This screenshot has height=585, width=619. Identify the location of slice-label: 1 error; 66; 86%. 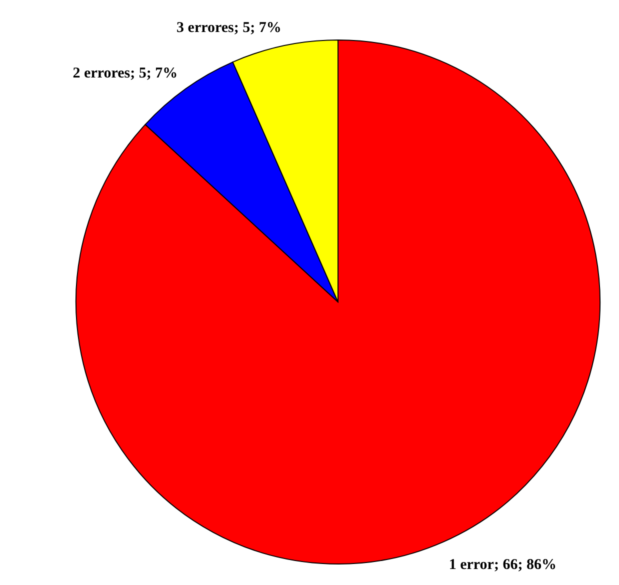
(502, 564).